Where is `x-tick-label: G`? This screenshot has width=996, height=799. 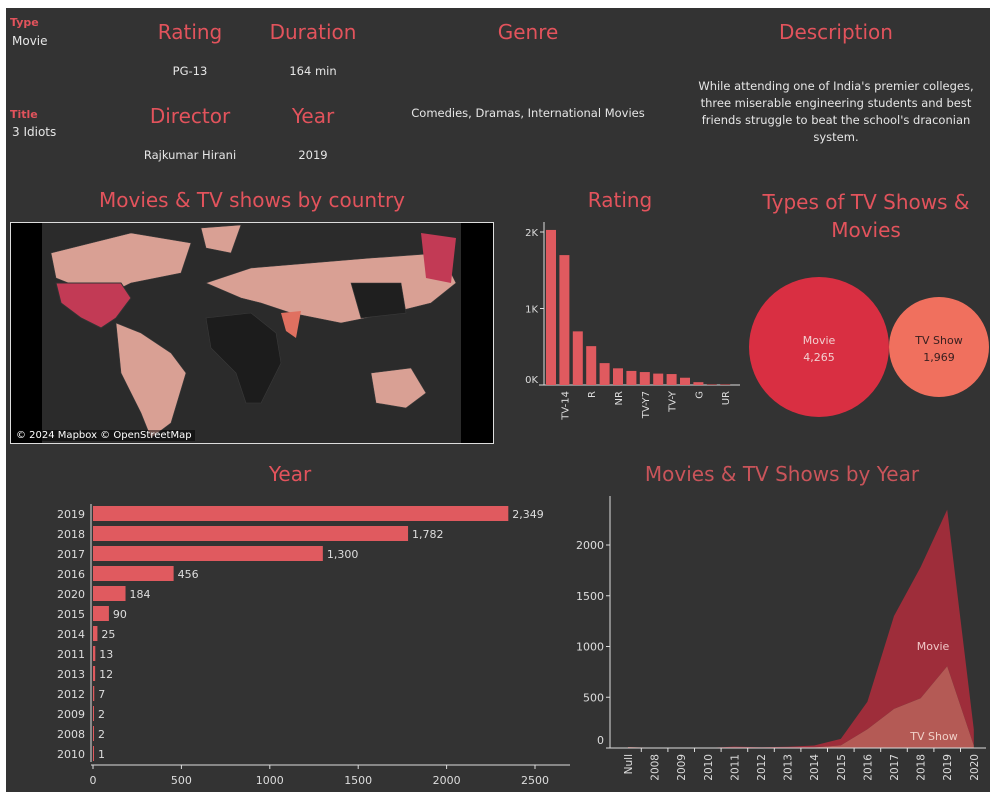
x-tick-label: G is located at coordinates (699, 395).